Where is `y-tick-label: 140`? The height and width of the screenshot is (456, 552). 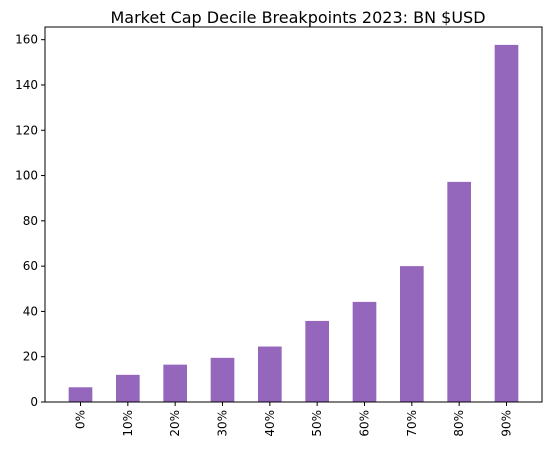 y-tick-label: 140 is located at coordinates (26, 85).